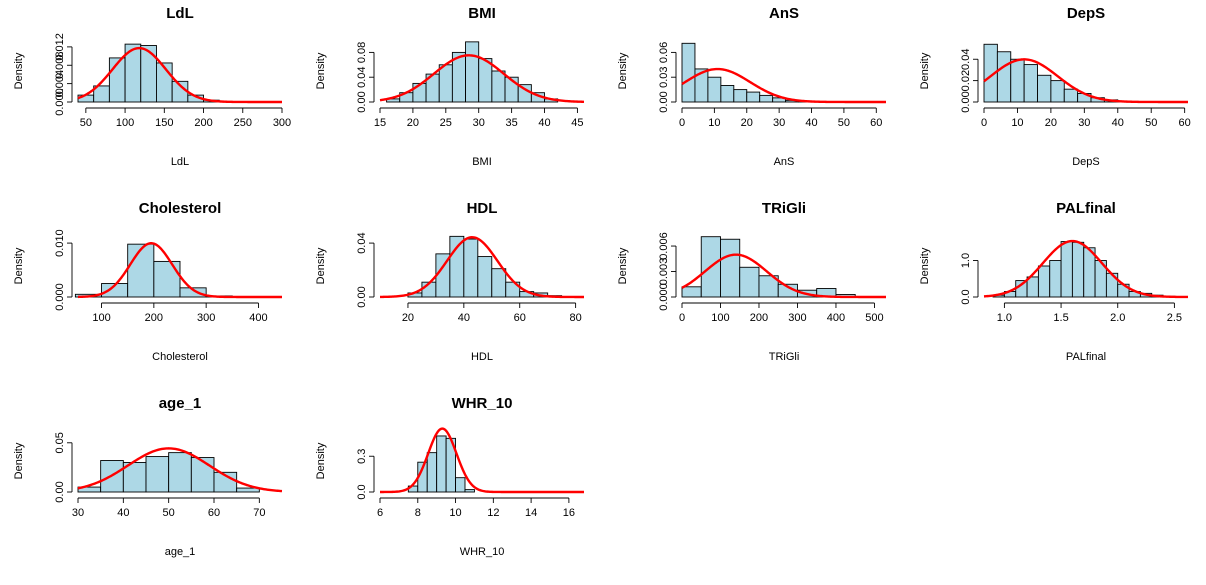 This screenshot has height=585, width=1206. I want to click on y-tick-label: 1.0, so click(966, 260).